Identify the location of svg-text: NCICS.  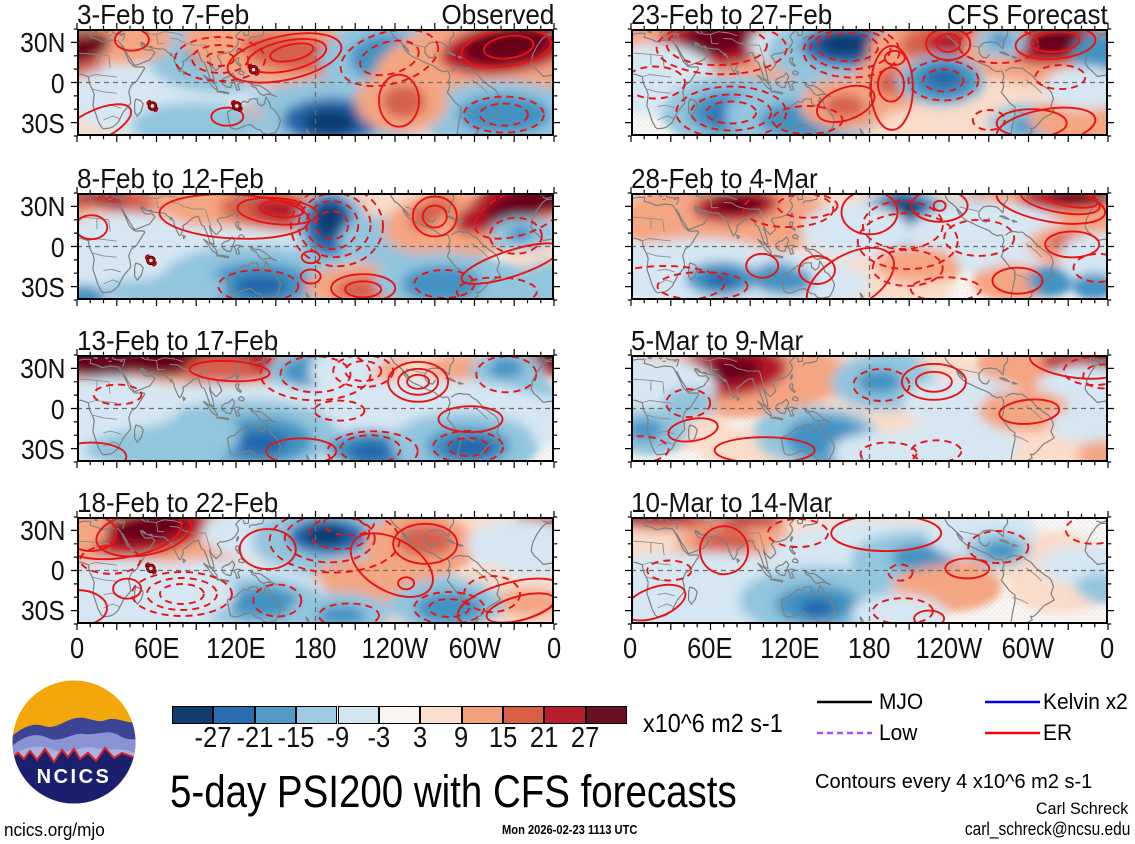
(74, 777).